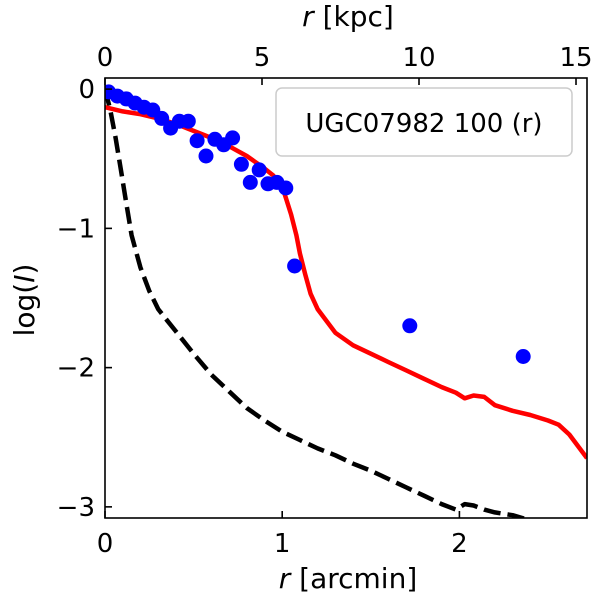 The height and width of the screenshot is (600, 600). I want to click on legend: UGC07982 100 (r), so click(424, 122).